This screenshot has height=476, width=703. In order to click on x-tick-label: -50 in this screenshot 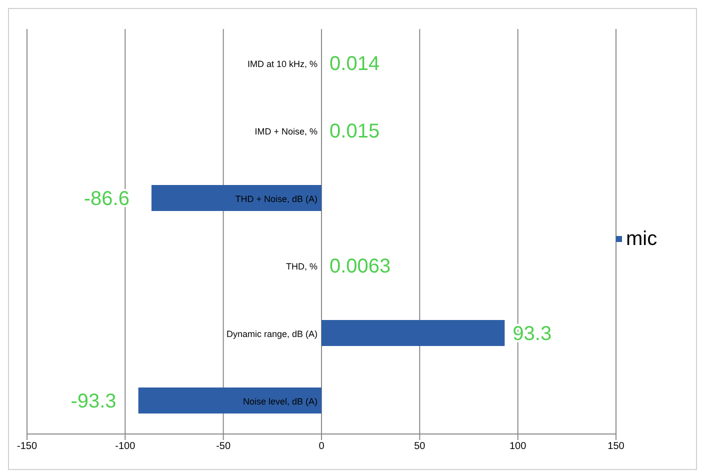, I will do `click(223, 446)`.